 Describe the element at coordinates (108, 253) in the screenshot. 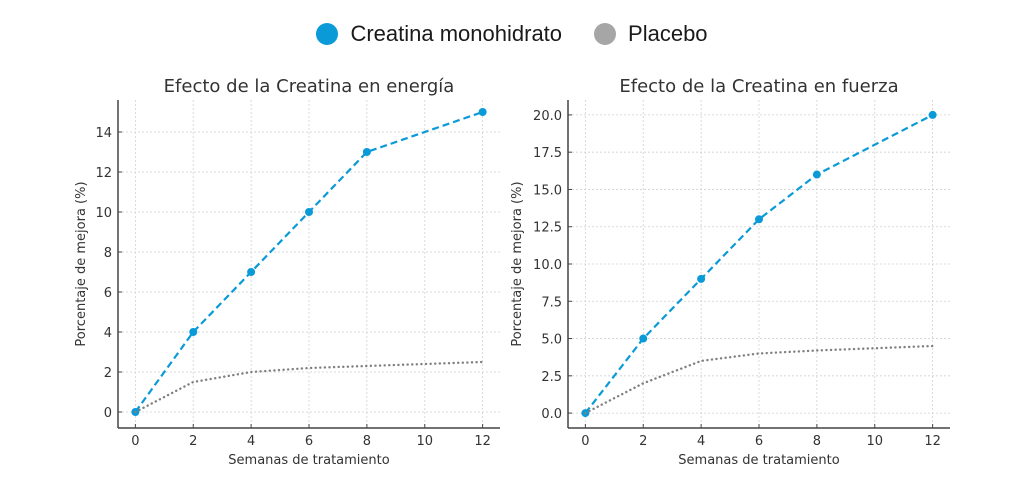

I see `y-tick-label: 8` at that location.